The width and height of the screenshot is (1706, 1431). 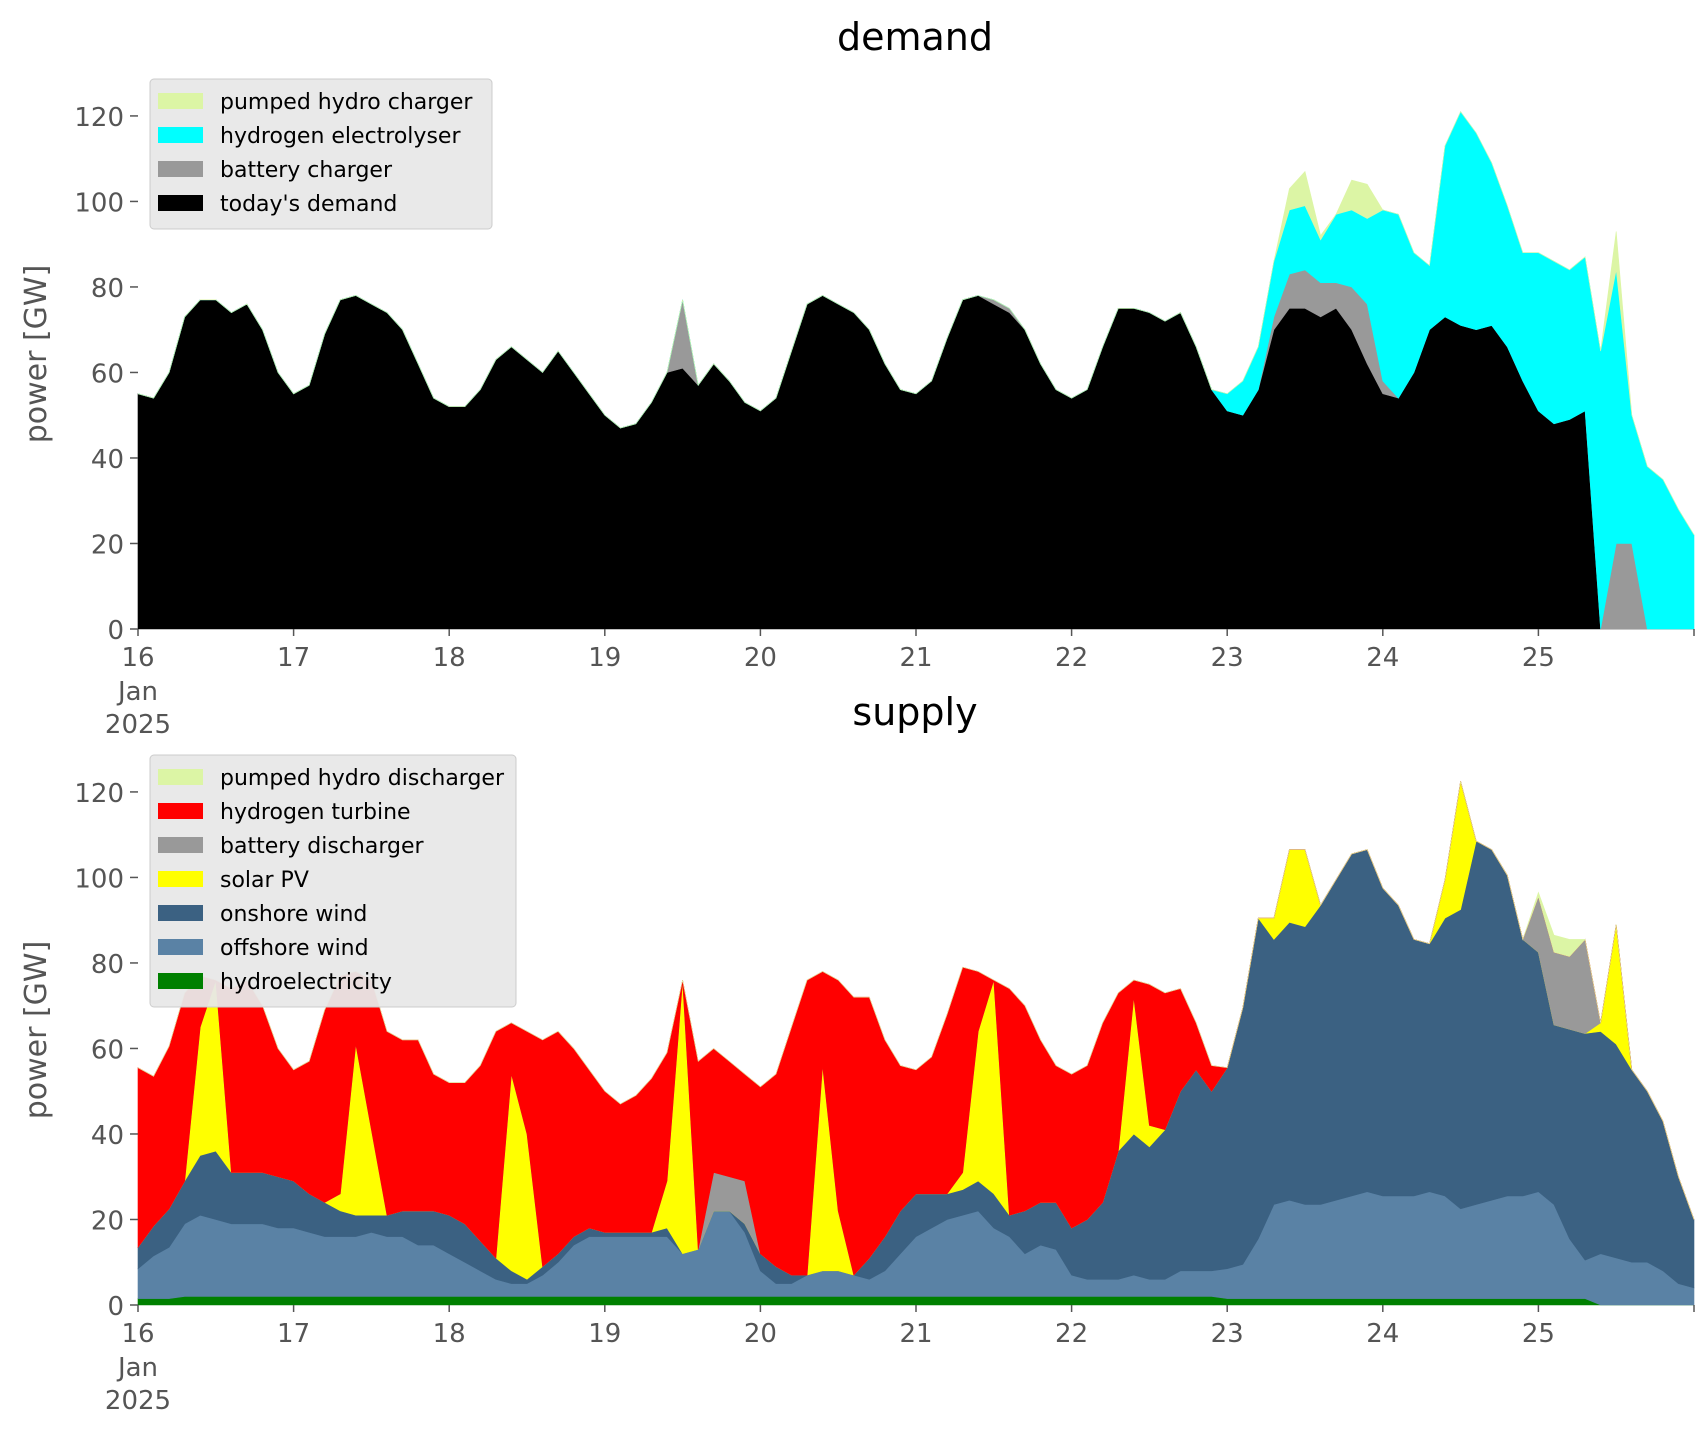 I want to click on demand-y-axis: 0 20 40 60 80 100 120, so click(x=106, y=374).